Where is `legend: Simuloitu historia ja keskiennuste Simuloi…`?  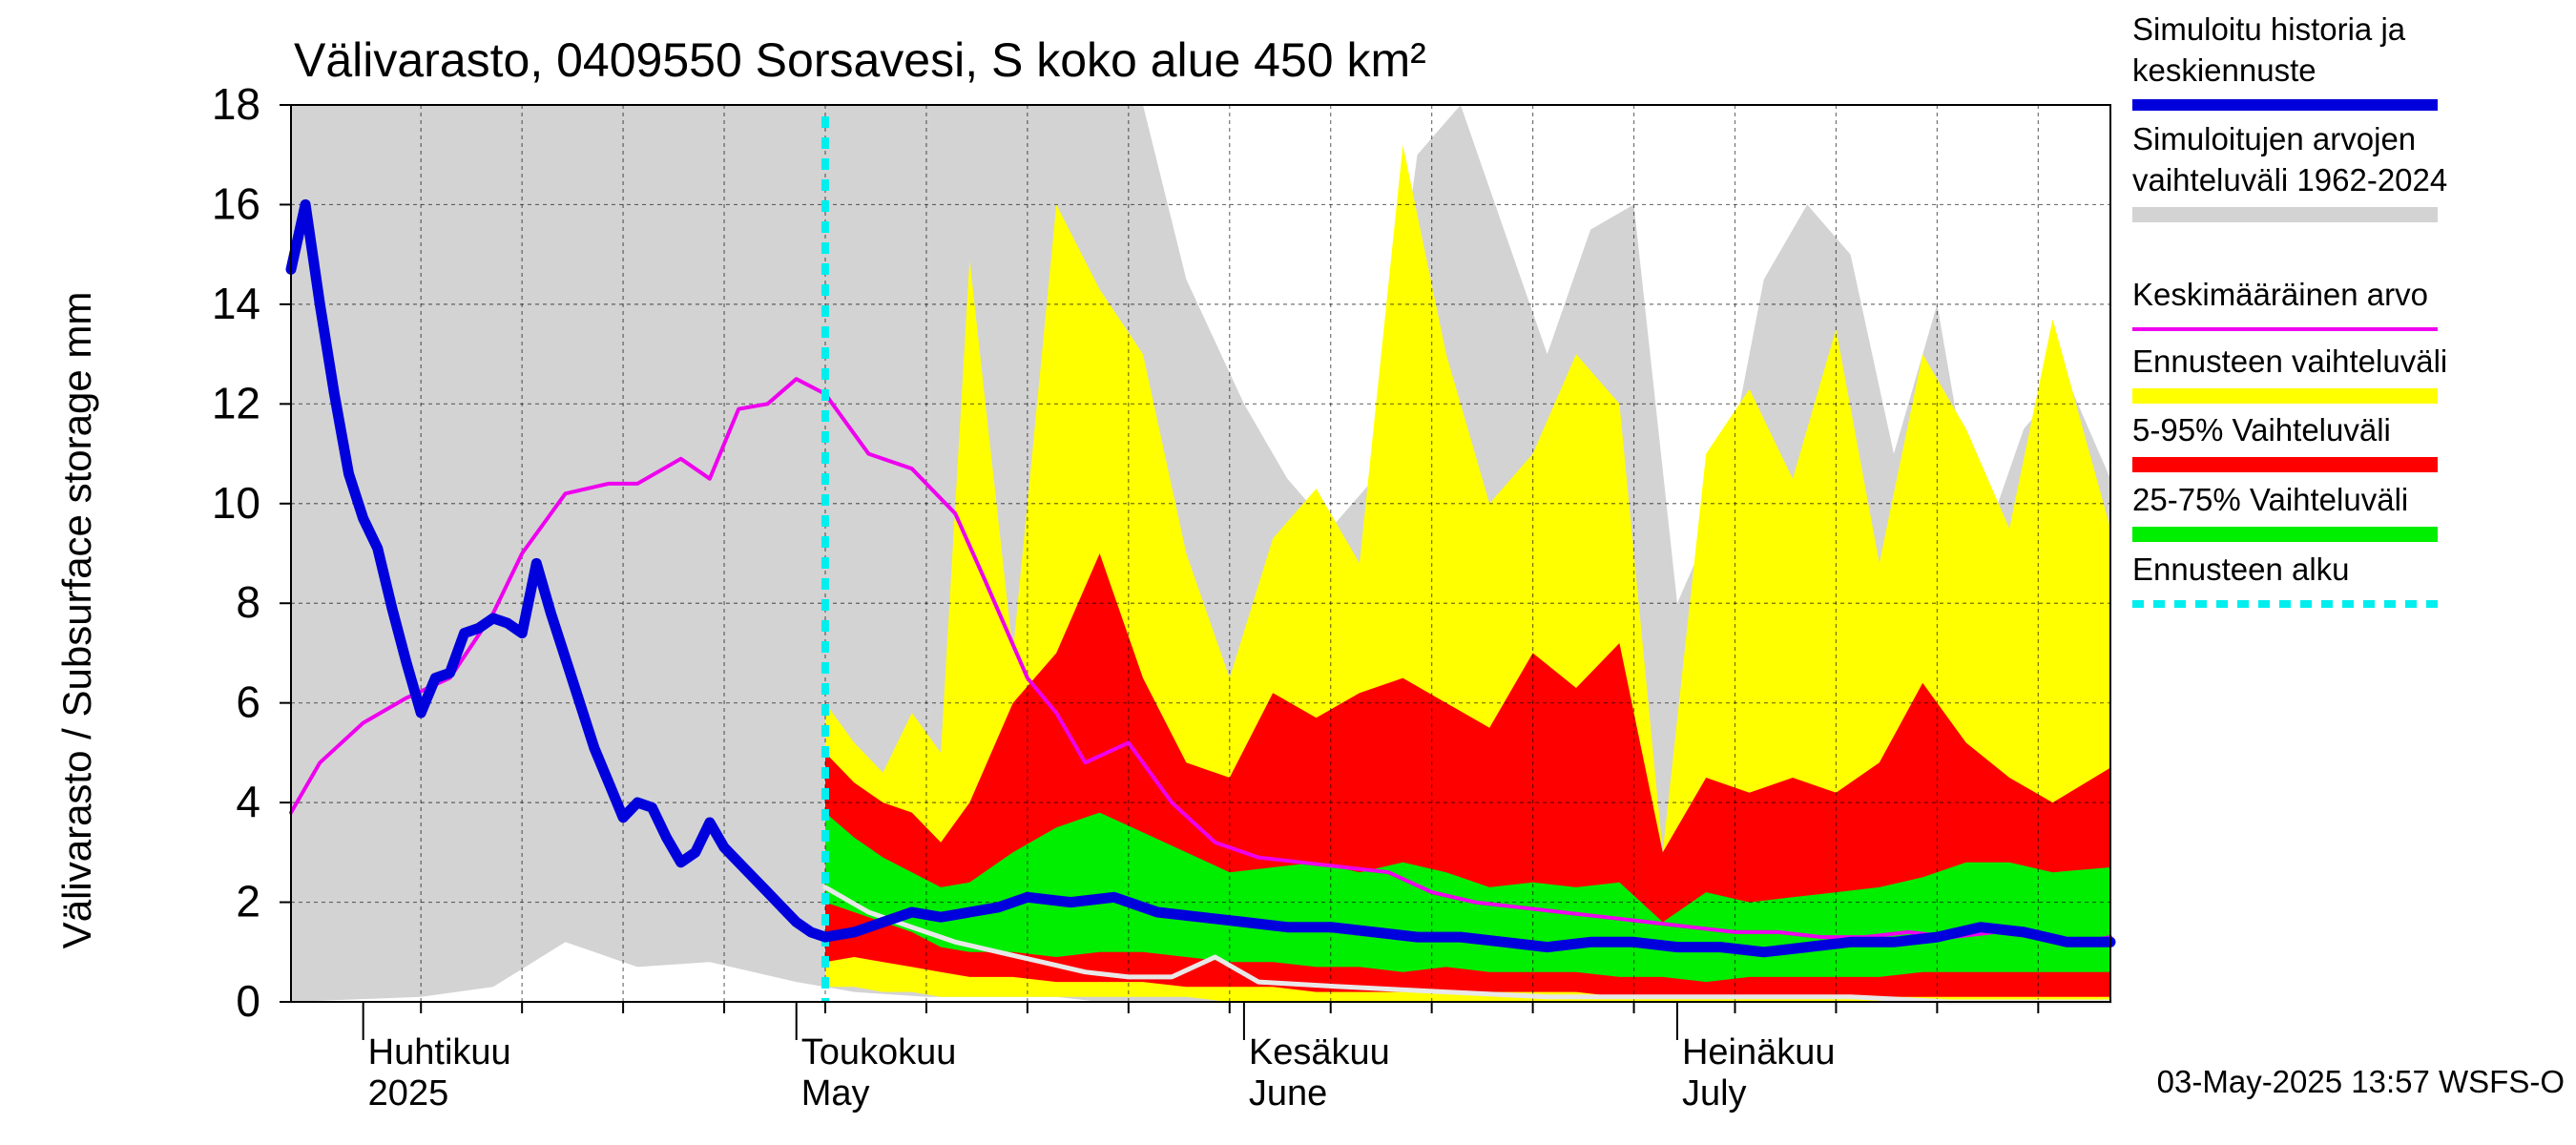
legend: Simuloitu historia ja keskiennuste Simuloi… is located at coordinates (2289, 310).